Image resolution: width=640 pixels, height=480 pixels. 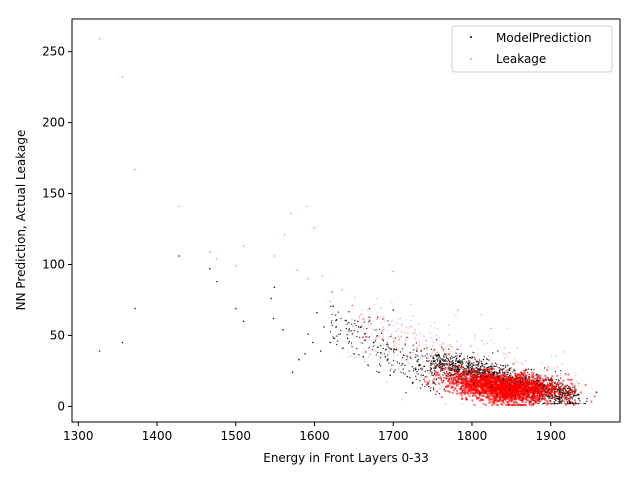 What do you see at coordinates (53, 264) in the screenshot?
I see `y-tick-label: 100` at bounding box center [53, 264].